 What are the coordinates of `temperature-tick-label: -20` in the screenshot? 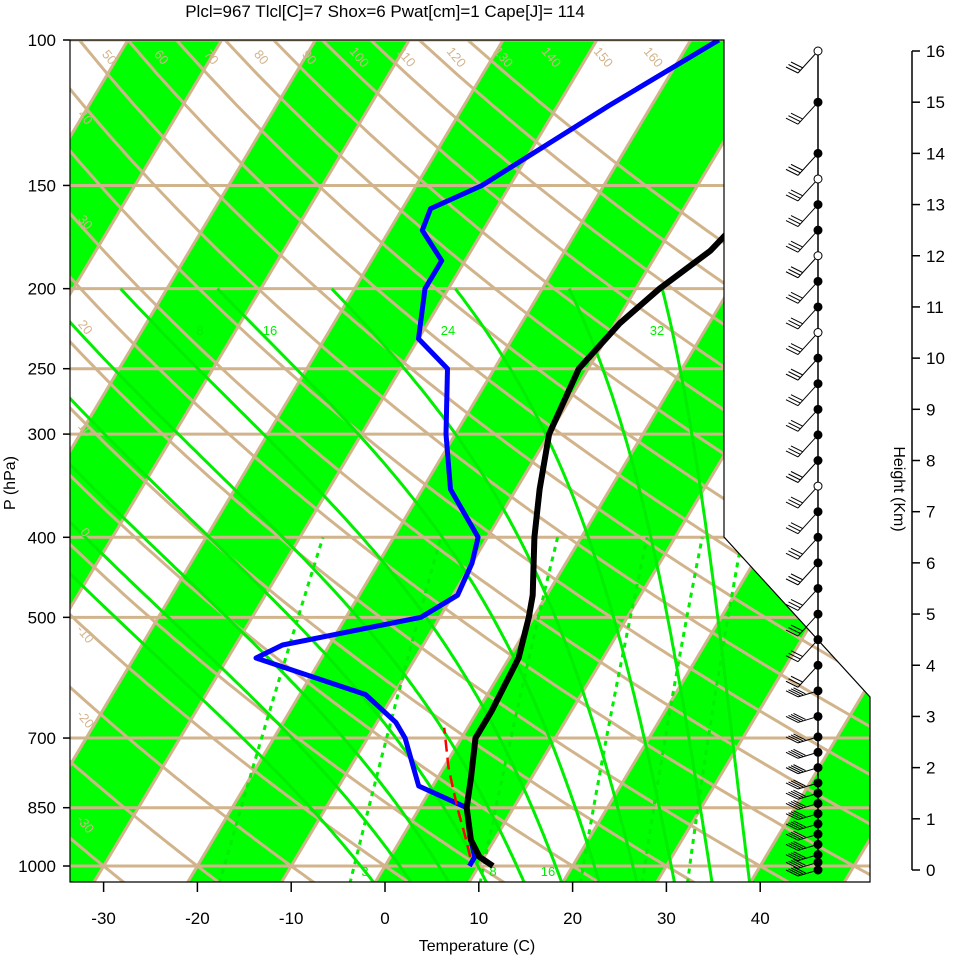 It's located at (197, 918).